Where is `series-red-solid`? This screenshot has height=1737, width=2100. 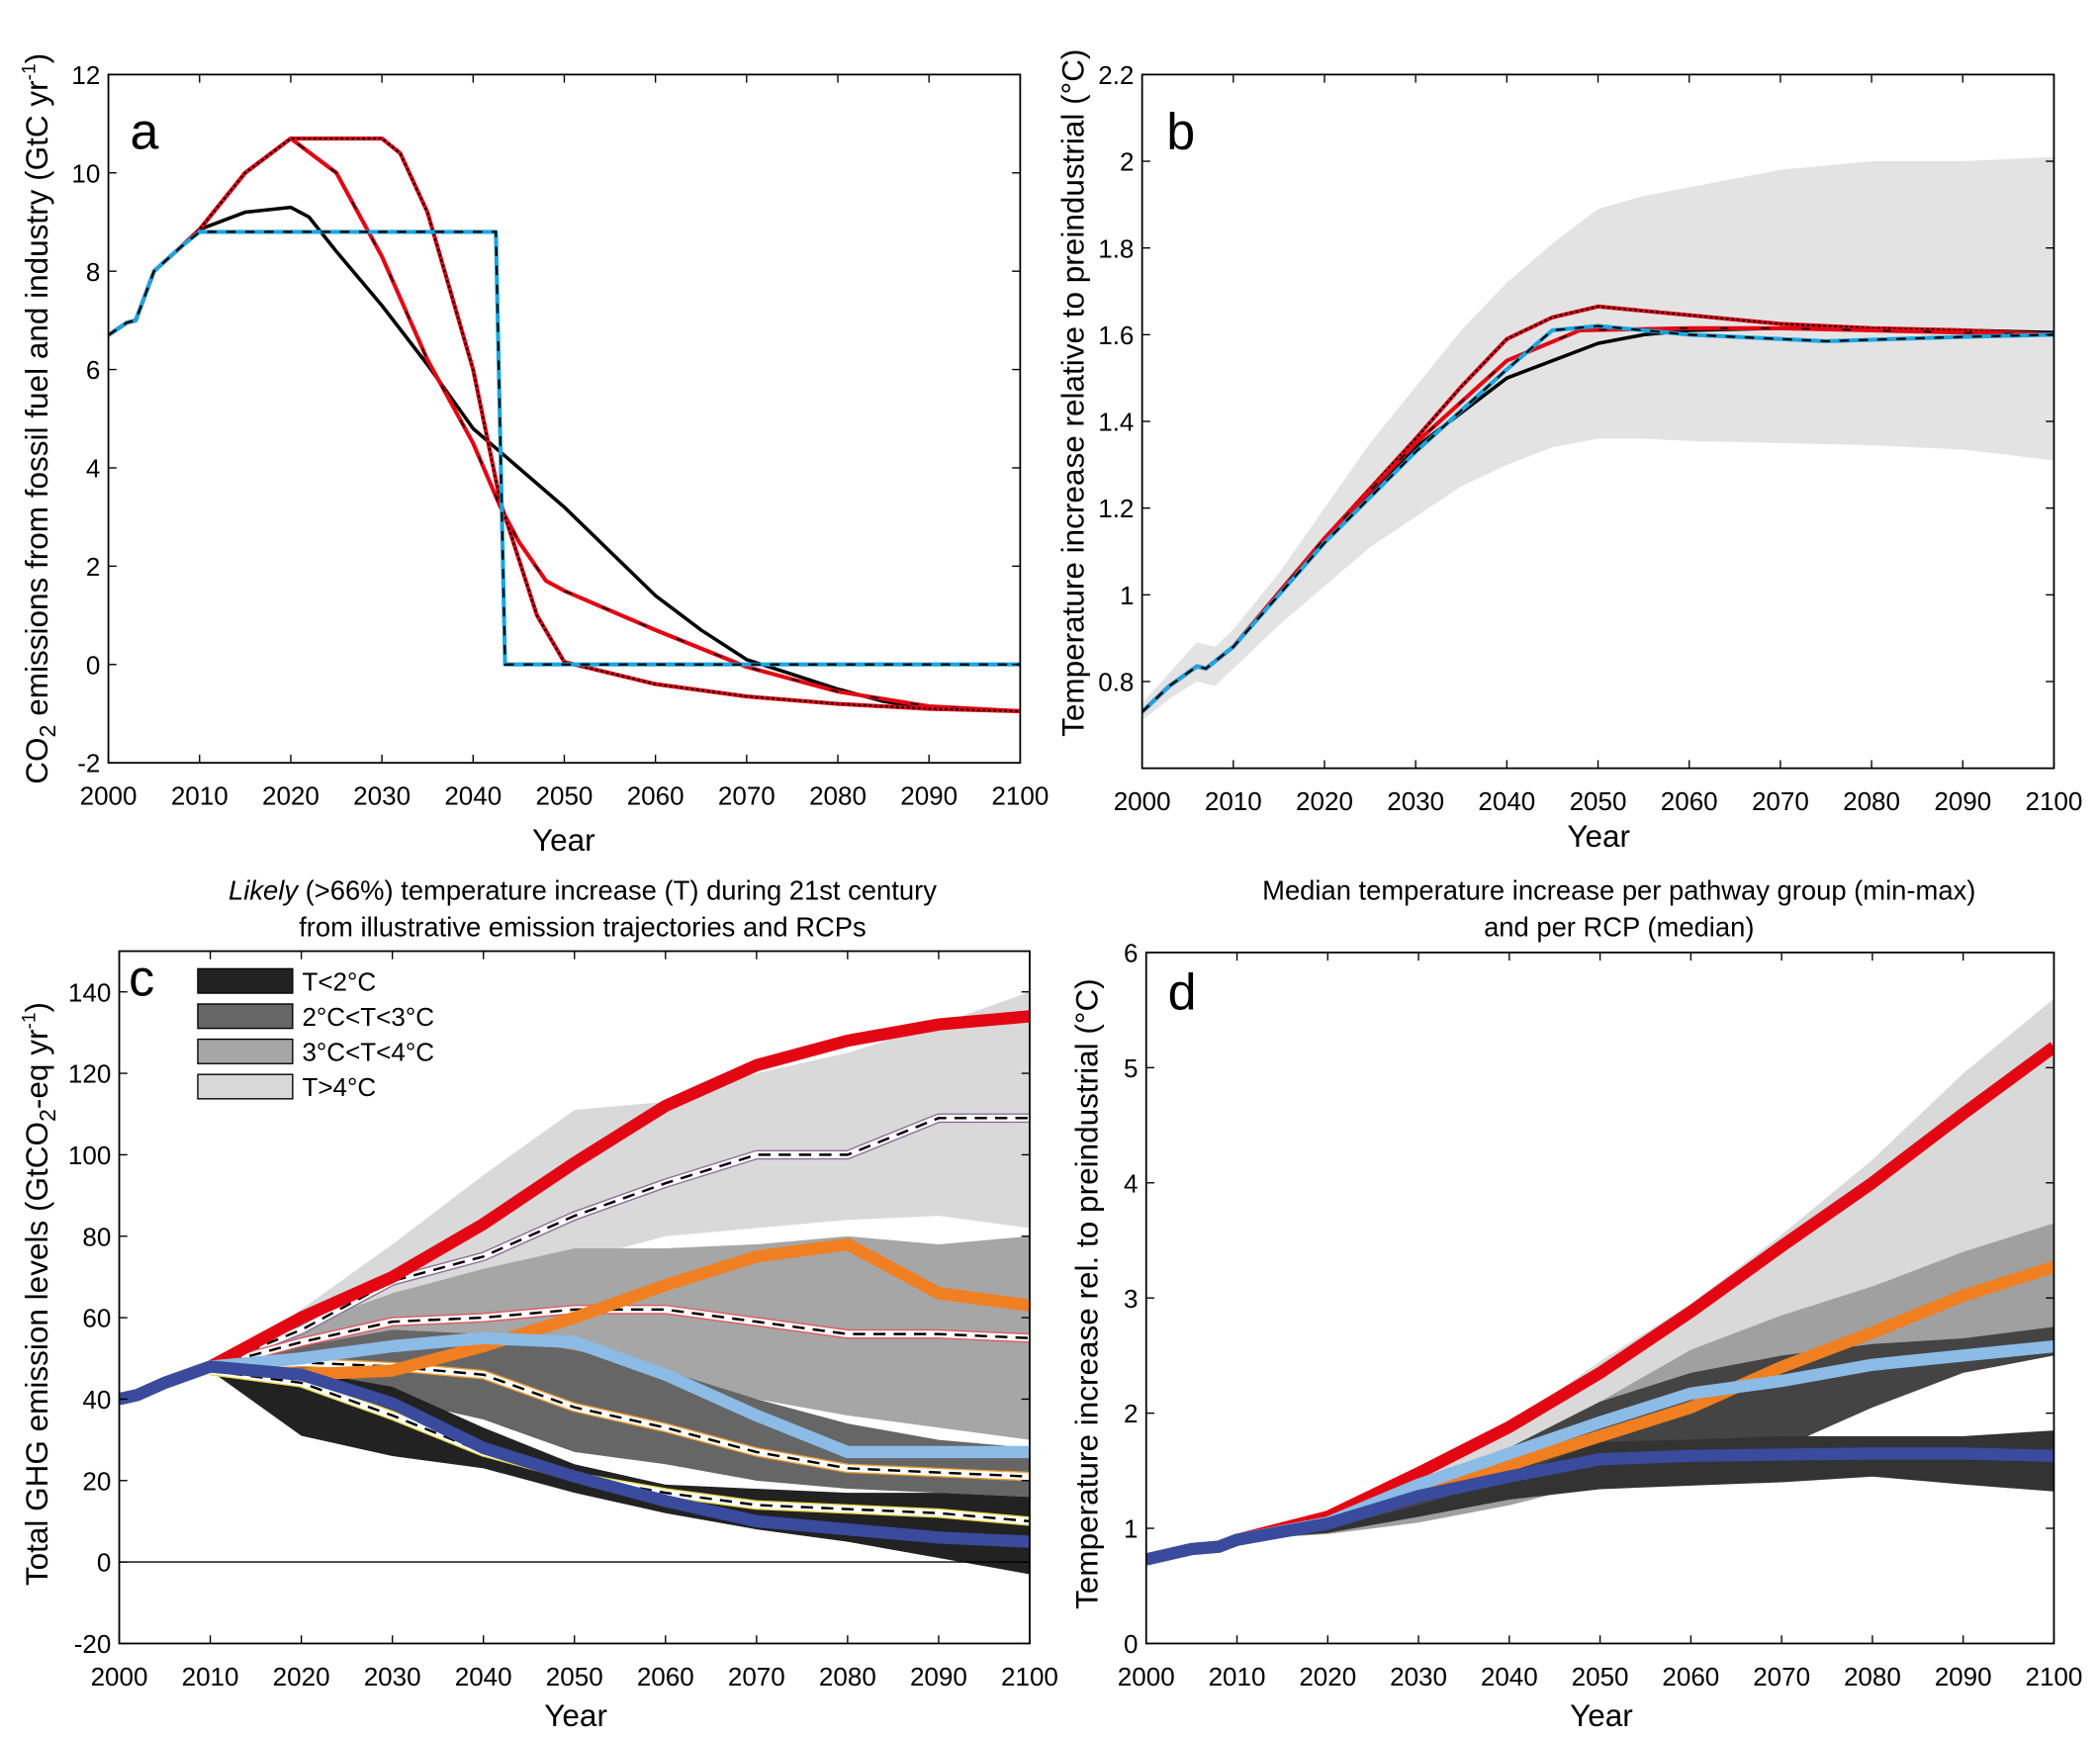 series-red-solid is located at coordinates (565, 425).